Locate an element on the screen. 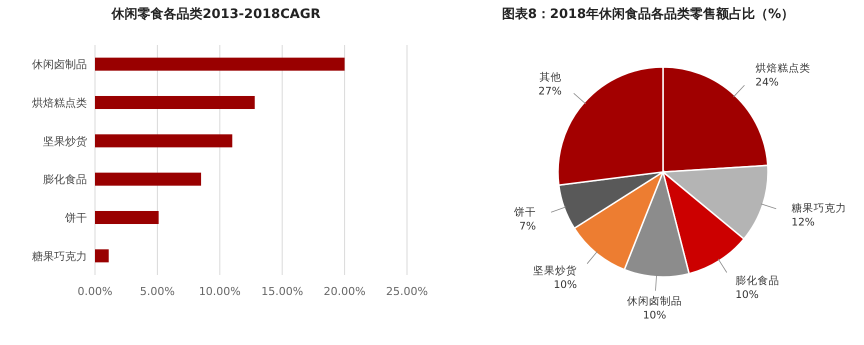 The image size is (864, 345). x-tick-label: 5.00% is located at coordinates (157, 291).